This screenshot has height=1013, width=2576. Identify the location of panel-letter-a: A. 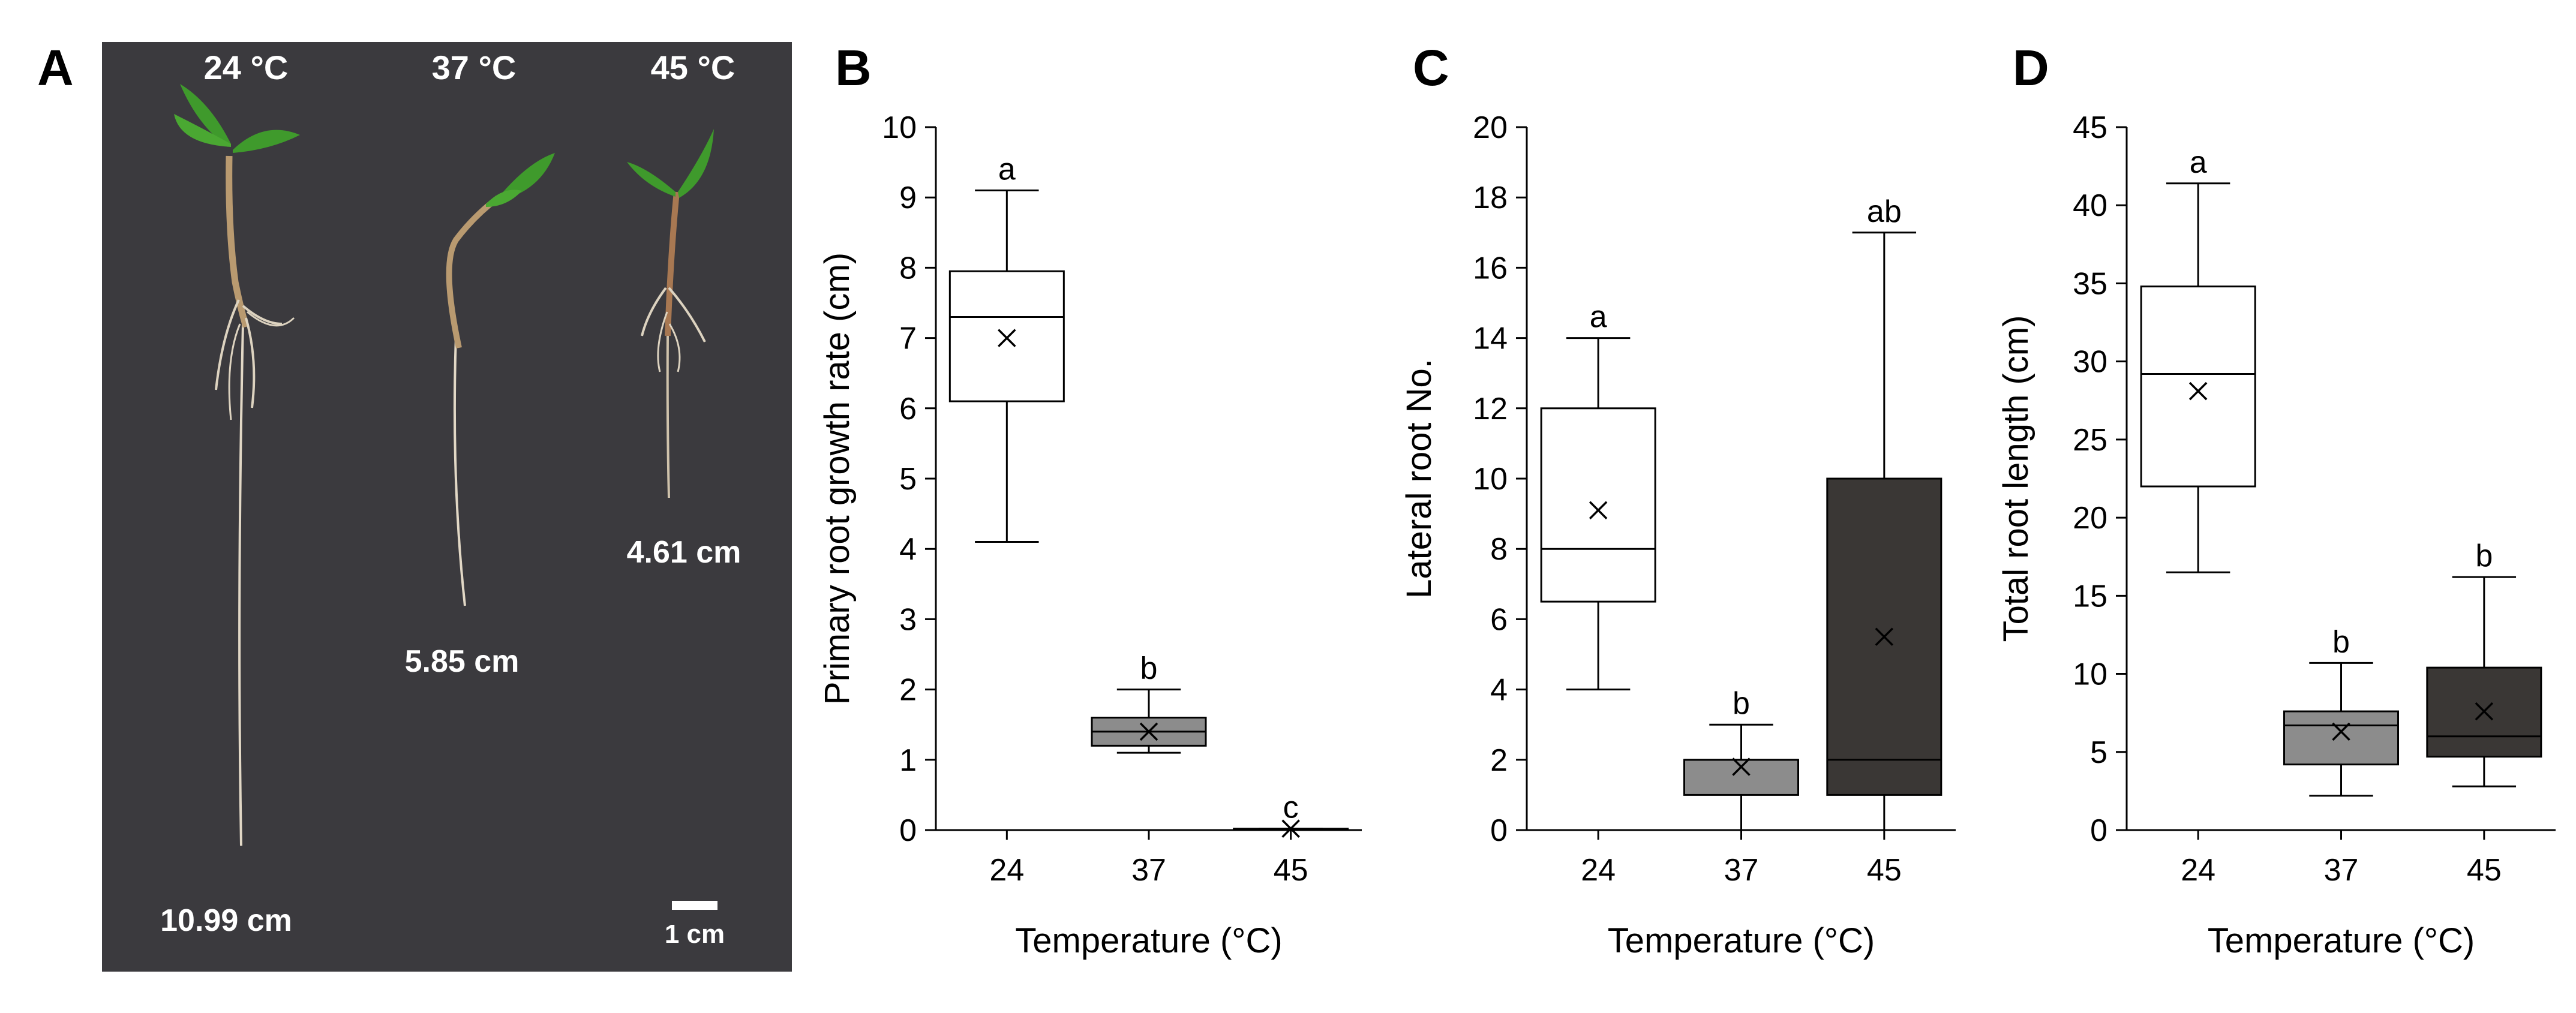
(56, 68).